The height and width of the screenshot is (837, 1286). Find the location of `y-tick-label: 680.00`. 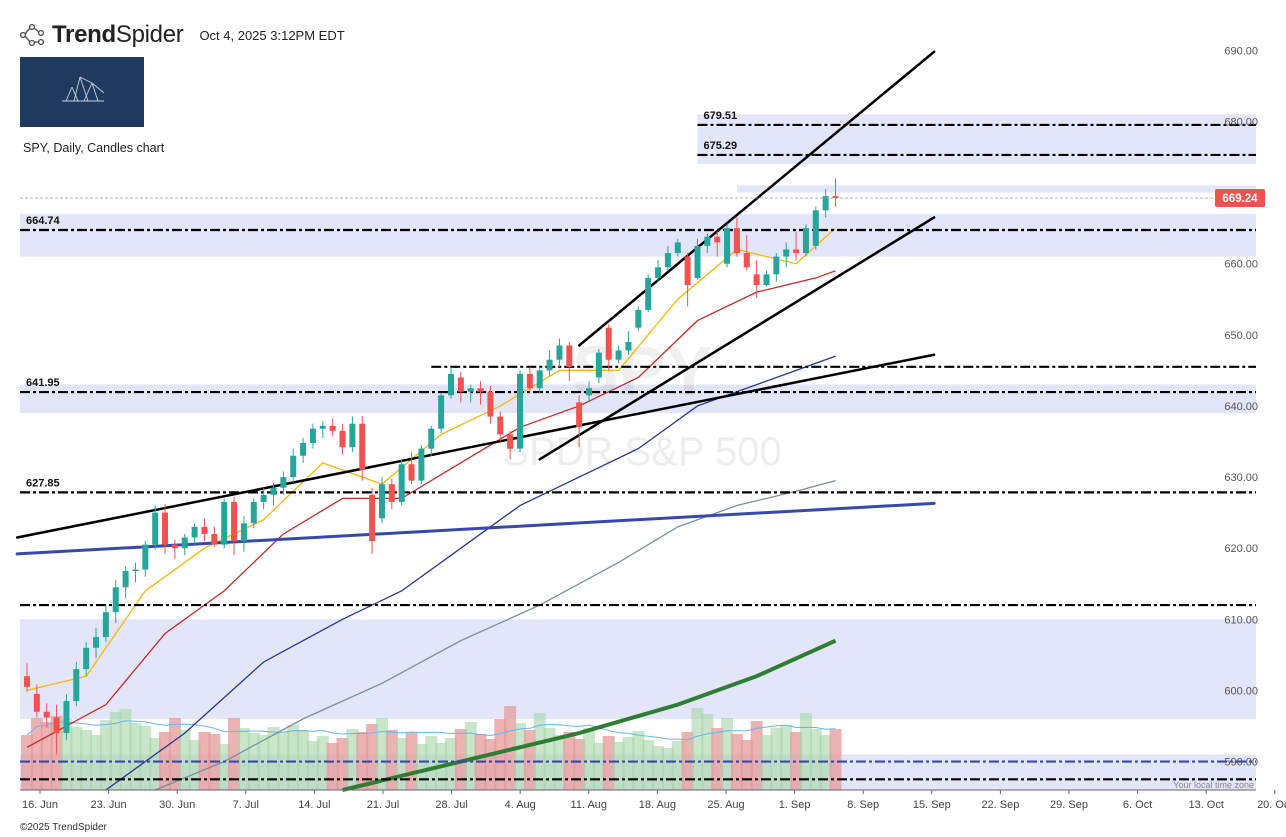

y-tick-label: 680.00 is located at coordinates (1241, 122).